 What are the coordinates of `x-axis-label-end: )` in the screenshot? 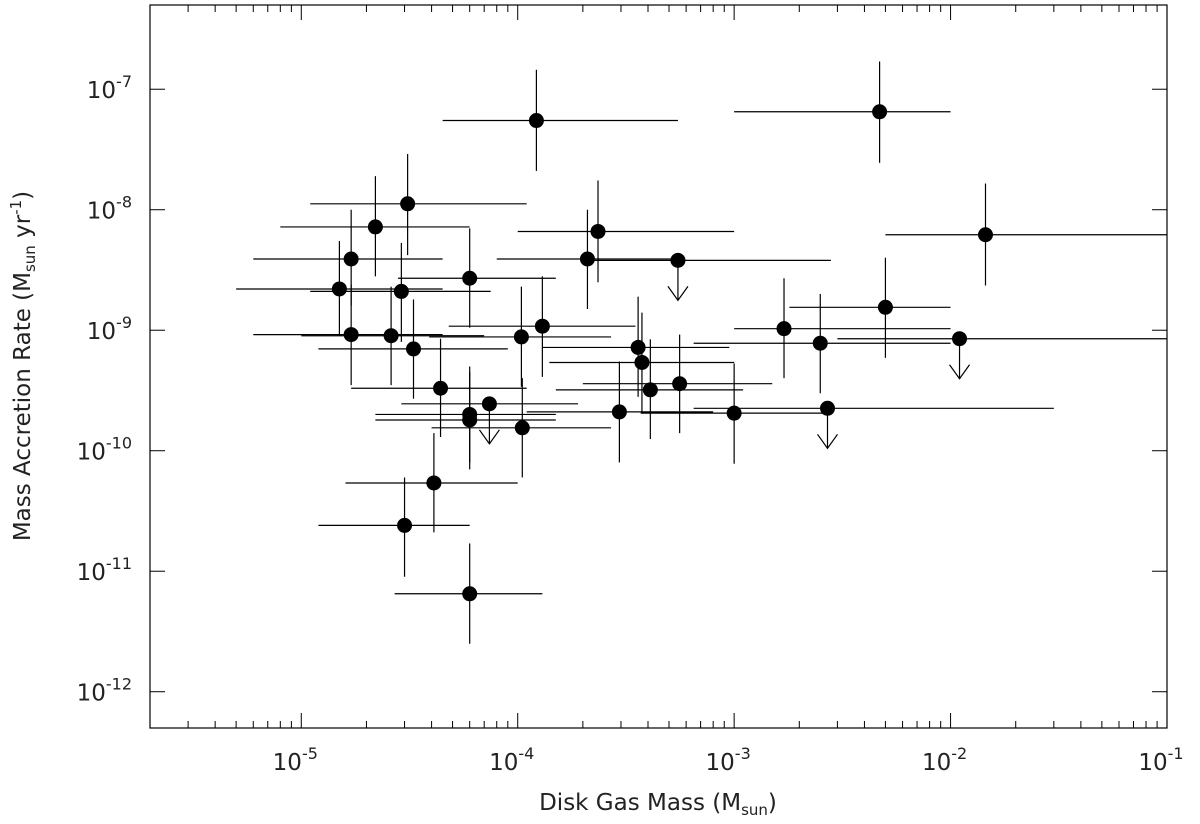 It's located at (772, 803).